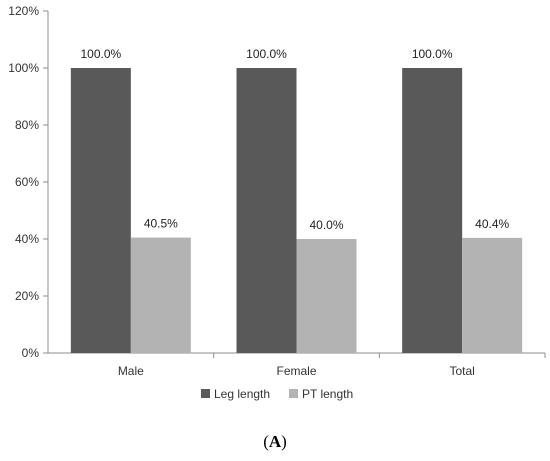  Describe the element at coordinates (27, 296) in the screenshot. I see `y-tick-label: 20%` at that location.